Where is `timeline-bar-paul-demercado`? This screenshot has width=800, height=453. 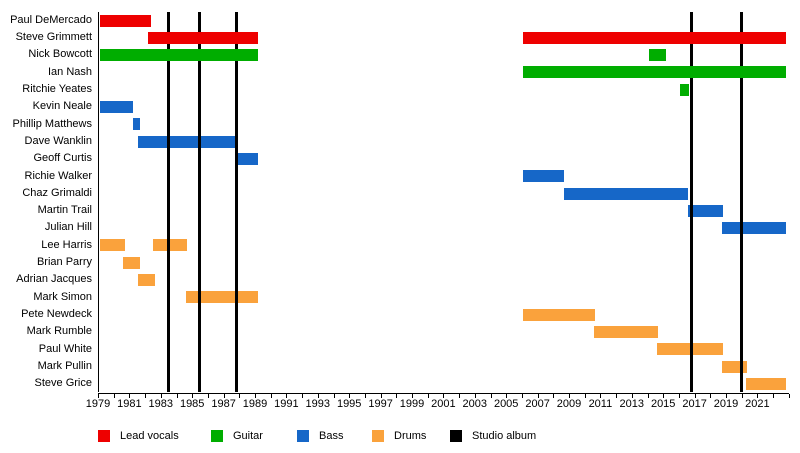 timeline-bar-paul-demercado is located at coordinates (126, 20).